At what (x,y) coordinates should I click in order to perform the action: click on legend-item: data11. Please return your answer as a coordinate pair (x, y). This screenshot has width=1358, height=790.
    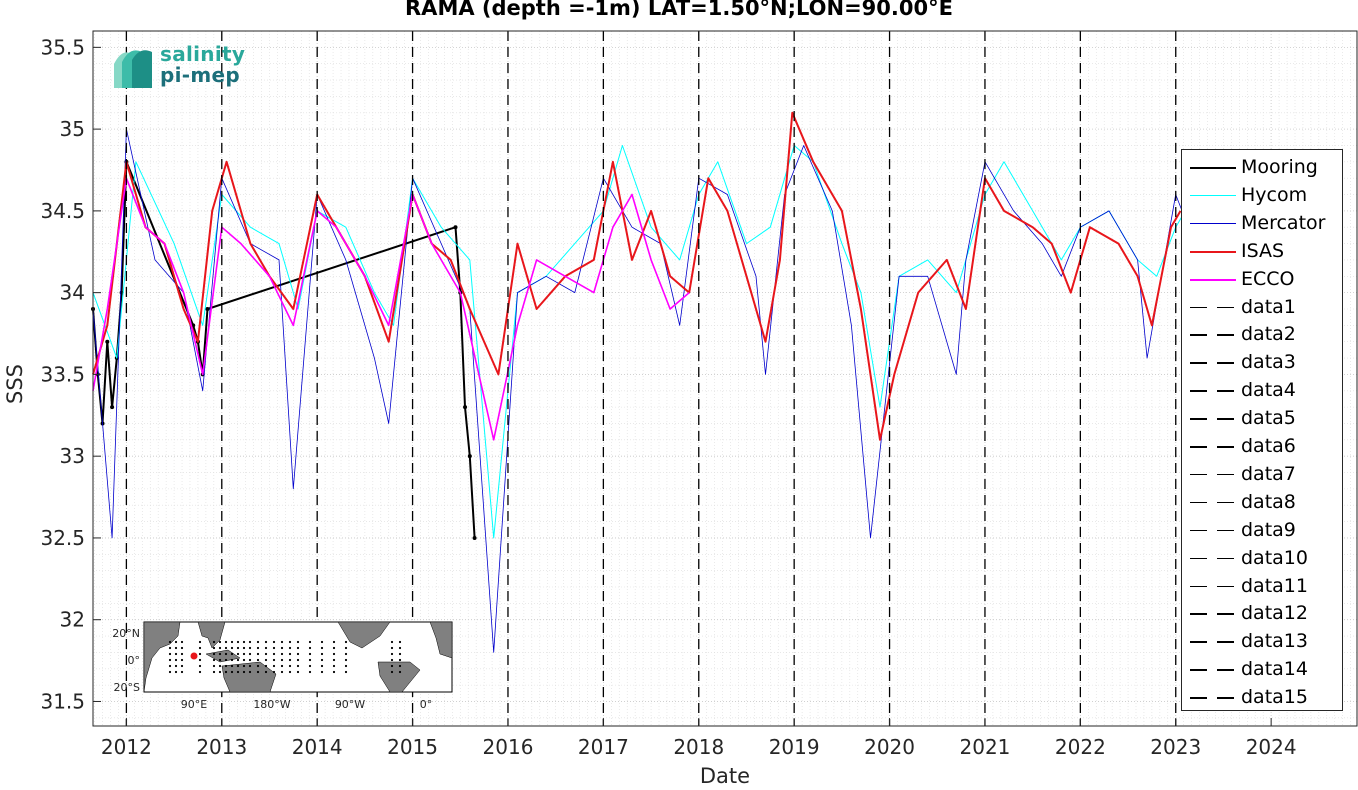
    Looking at the image, I should click on (1262, 587).